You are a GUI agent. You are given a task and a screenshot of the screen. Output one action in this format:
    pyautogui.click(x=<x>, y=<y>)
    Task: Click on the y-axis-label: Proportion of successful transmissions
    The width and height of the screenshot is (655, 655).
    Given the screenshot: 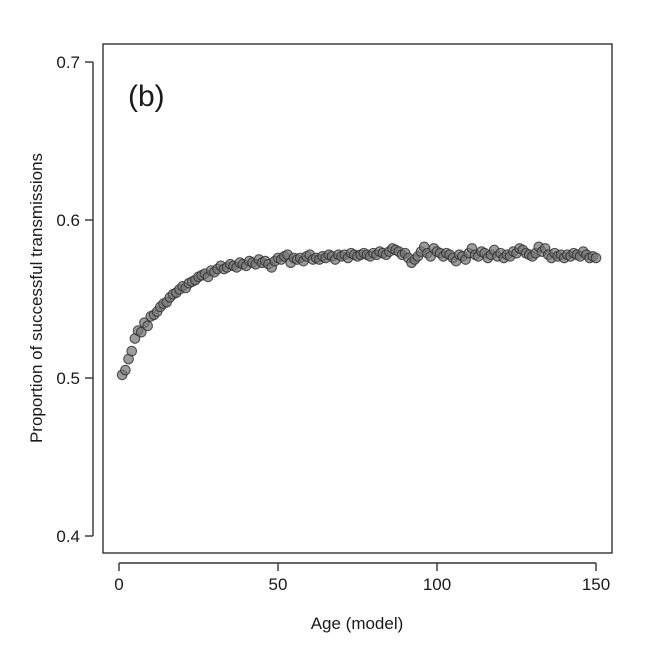 What is the action you would take?
    pyautogui.click(x=36, y=298)
    